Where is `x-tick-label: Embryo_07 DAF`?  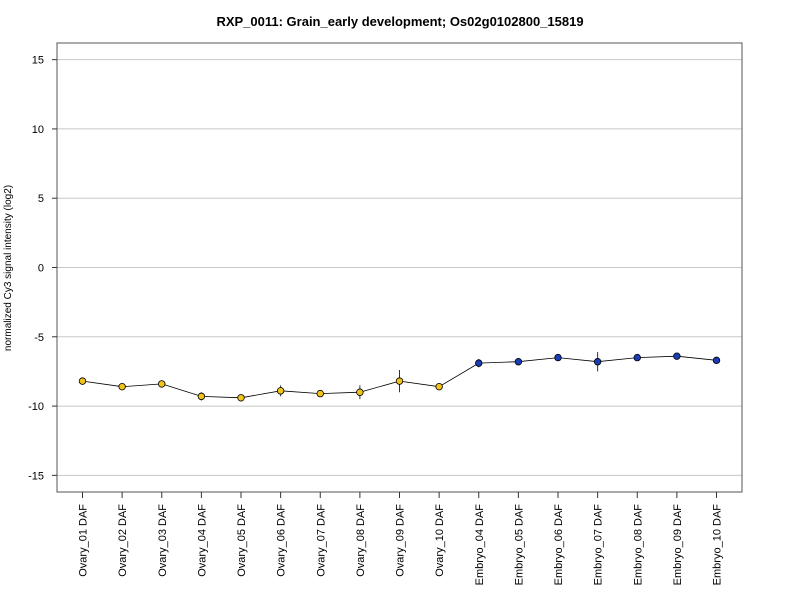 x-tick-label: Embryo_07 DAF is located at coordinates (599, 545).